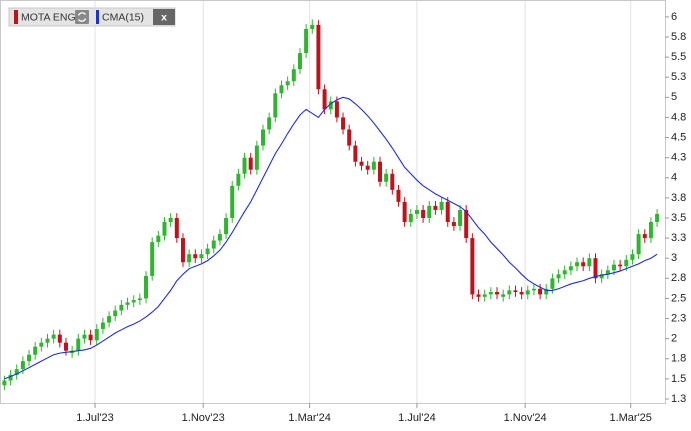  I want to click on x-tick-label: 1.Mar'24, so click(309, 418).